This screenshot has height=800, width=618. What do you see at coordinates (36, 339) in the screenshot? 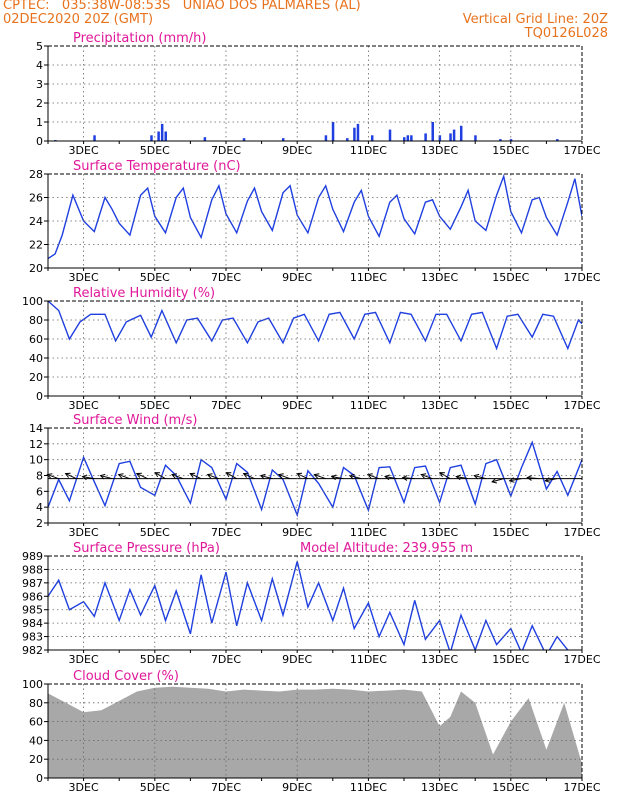
I see `y-tick-label: 60` at bounding box center [36, 339].